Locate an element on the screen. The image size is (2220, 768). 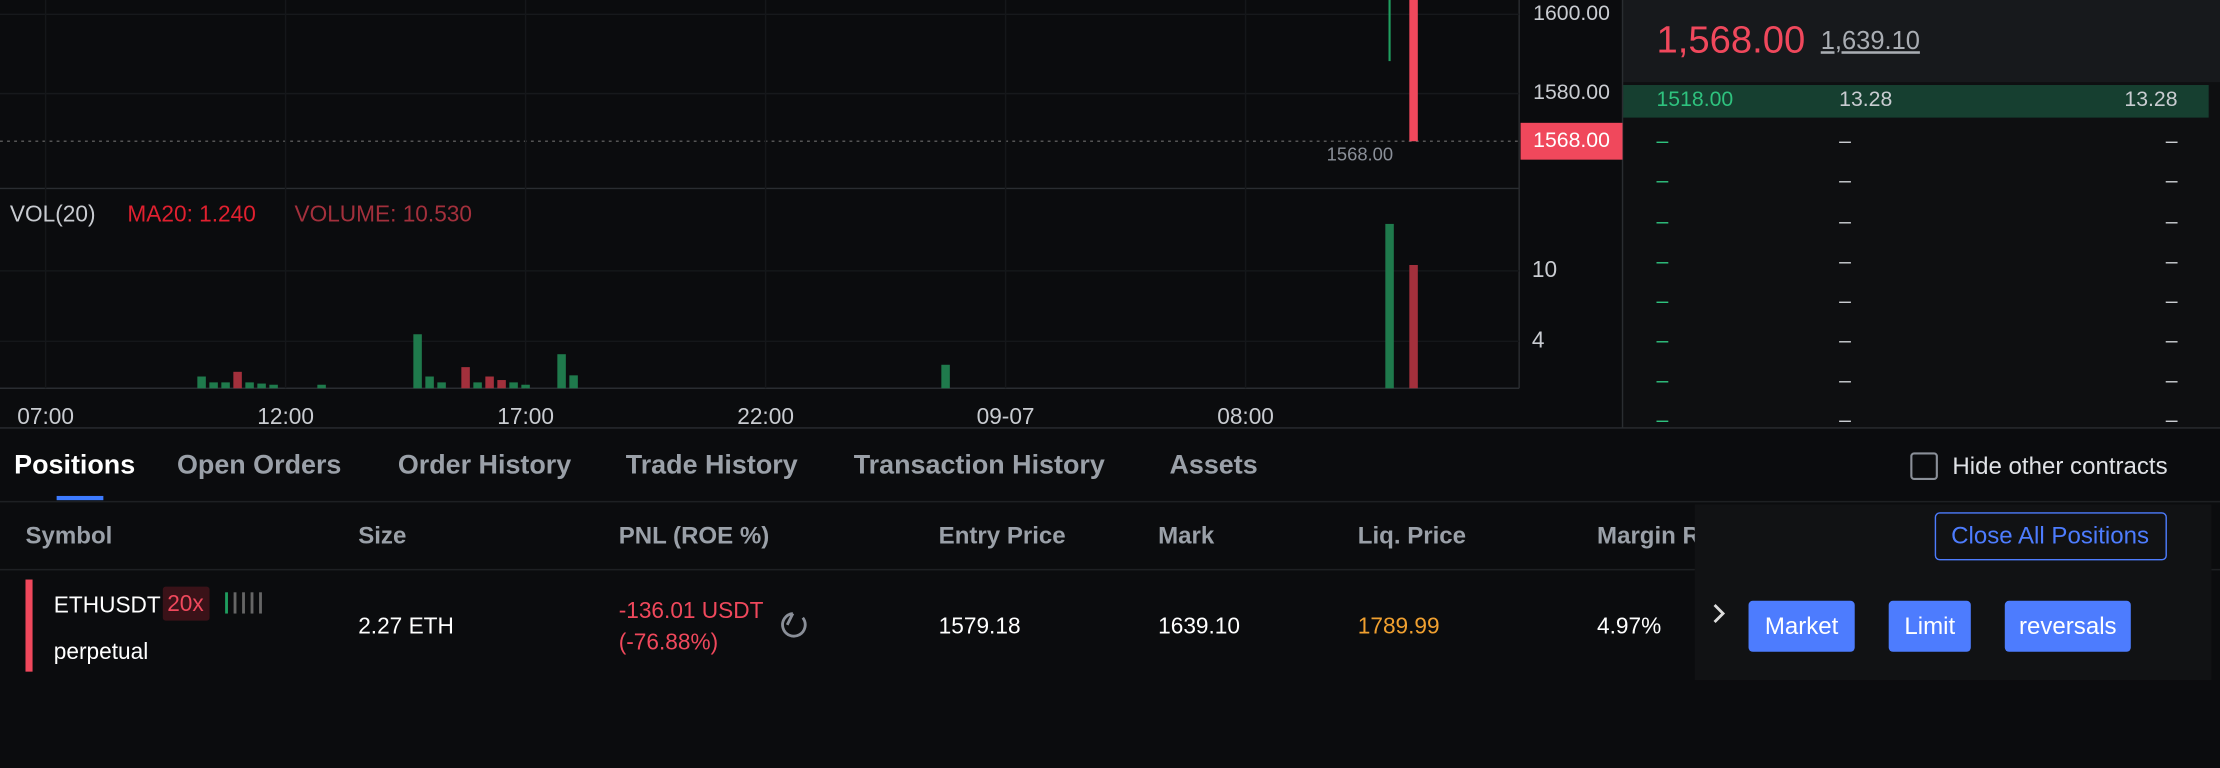
tab: Positions is located at coordinates (74, 464).